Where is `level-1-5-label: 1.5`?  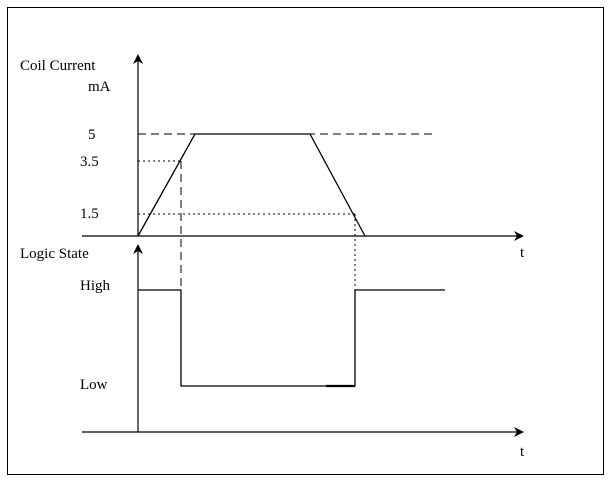
level-1-5-label: 1.5 is located at coordinates (89, 214).